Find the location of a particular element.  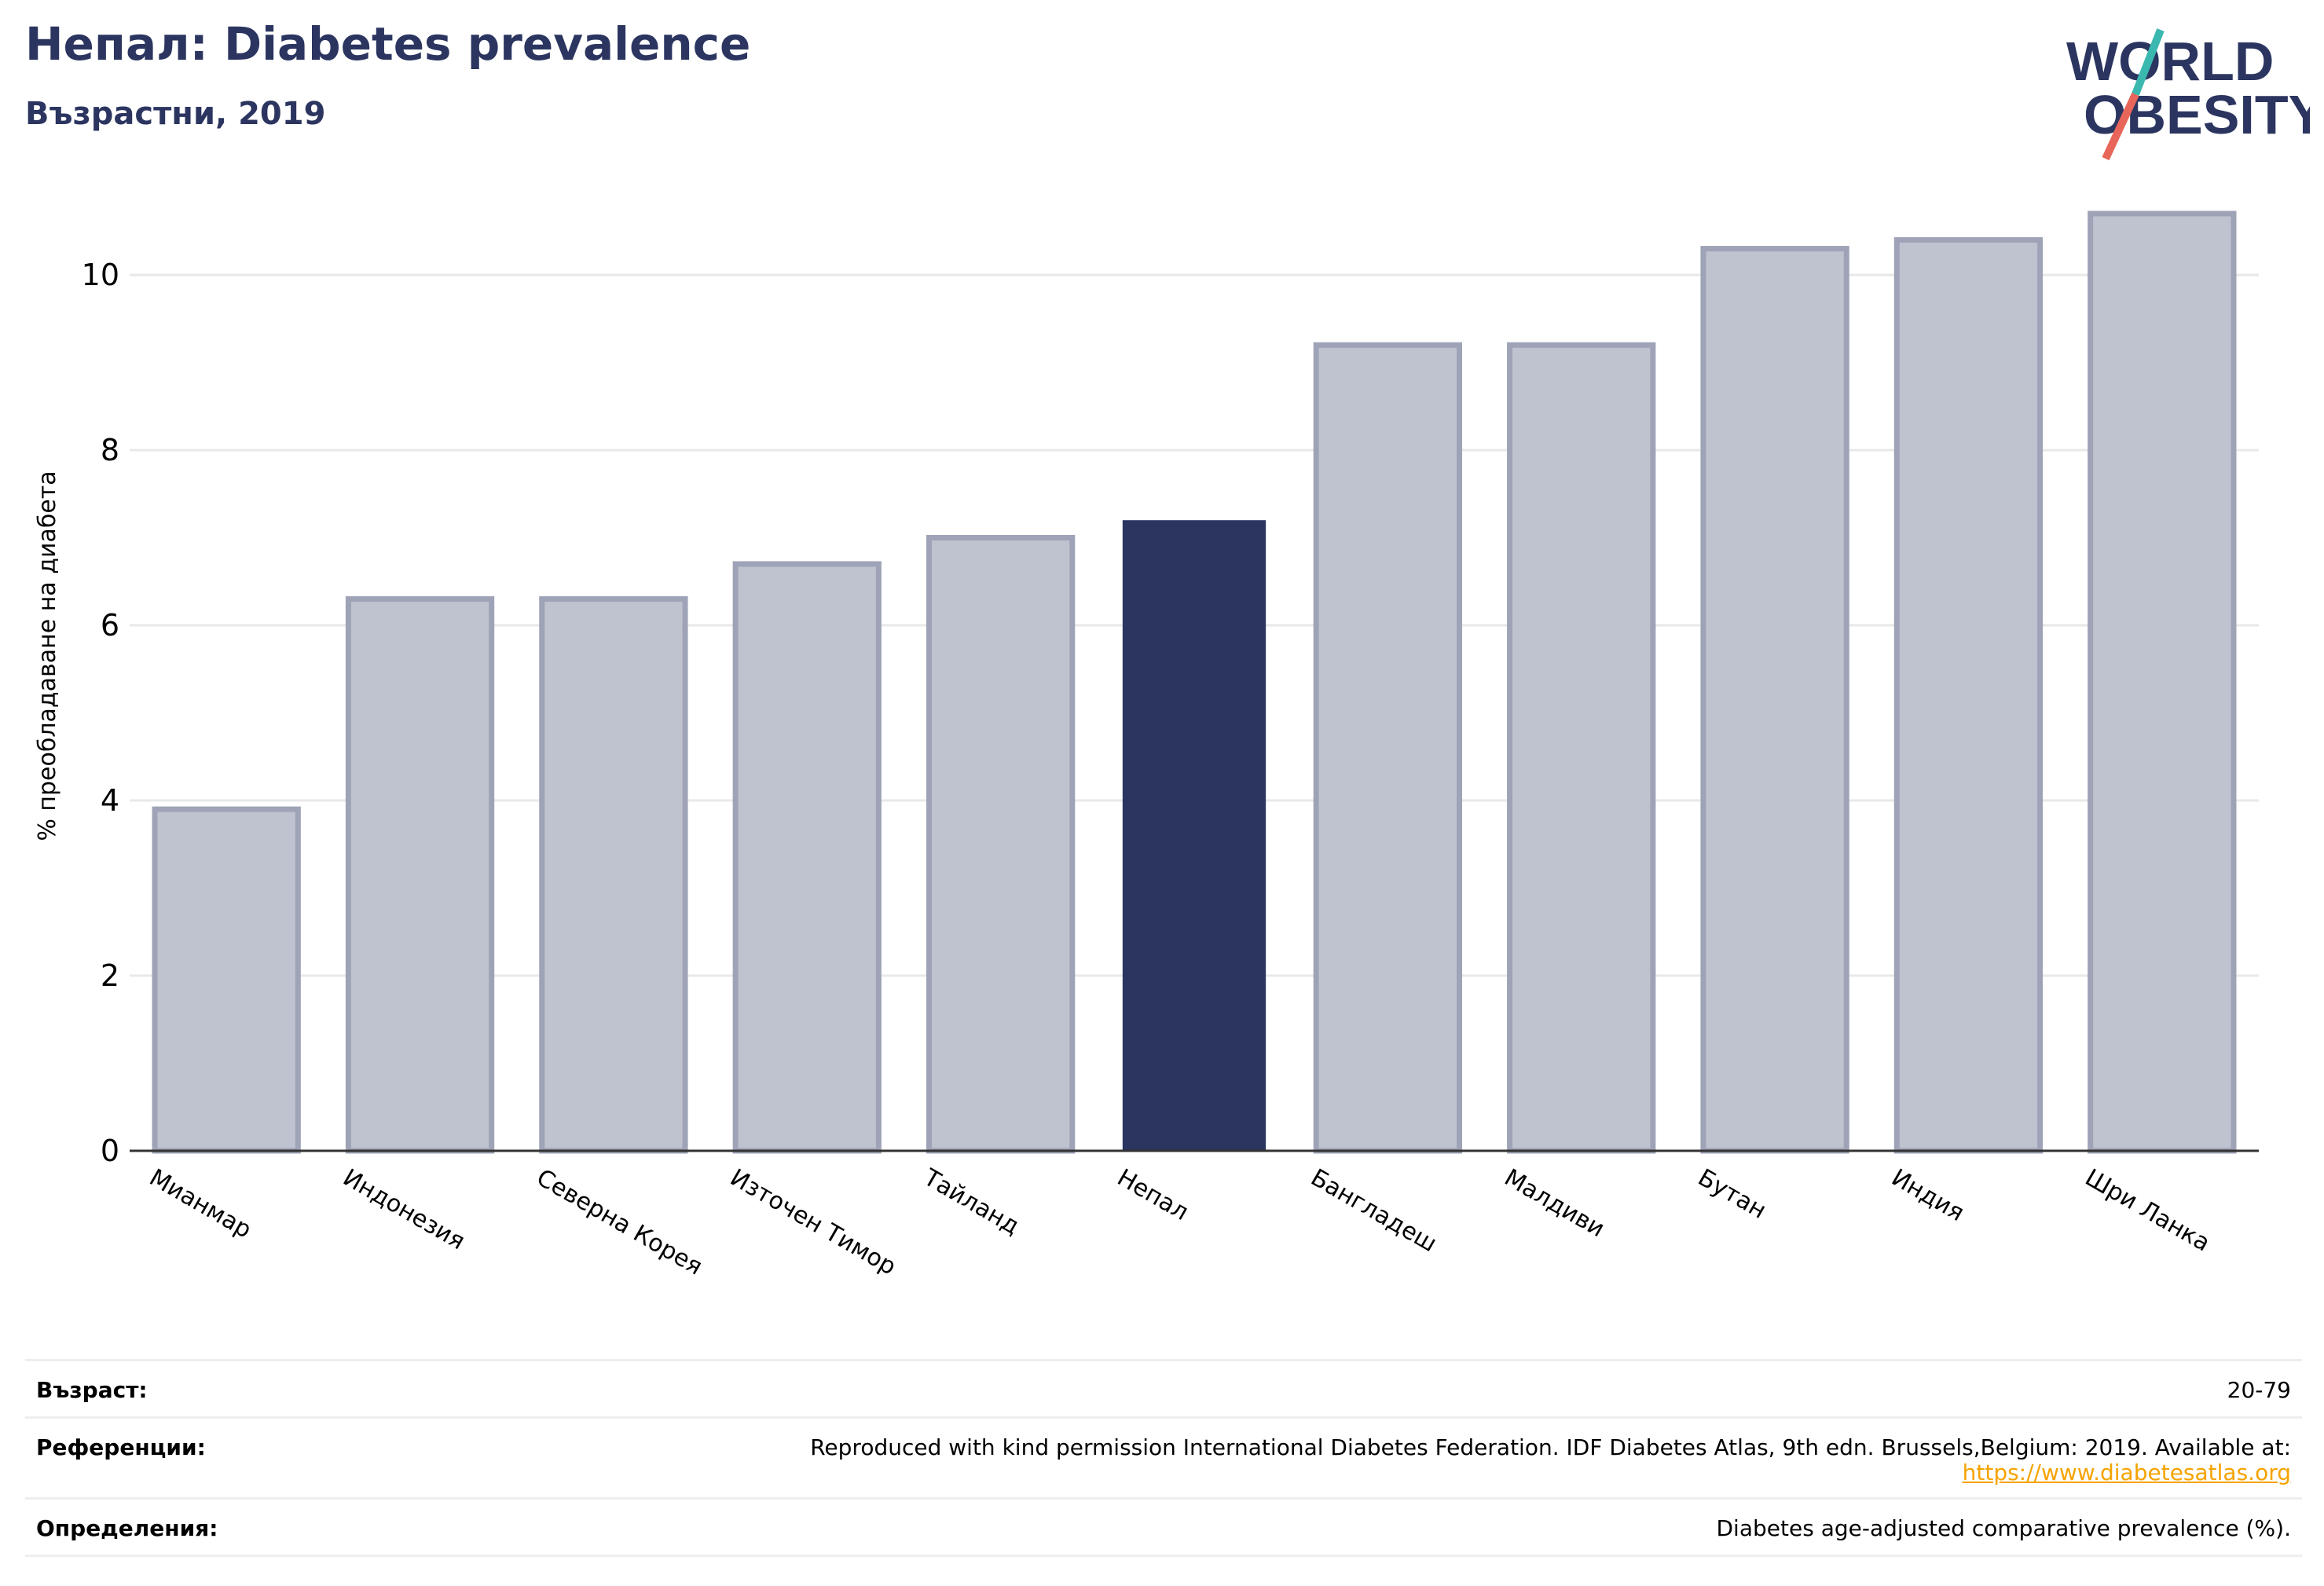

y-tick-label: 2 is located at coordinates (110, 975).